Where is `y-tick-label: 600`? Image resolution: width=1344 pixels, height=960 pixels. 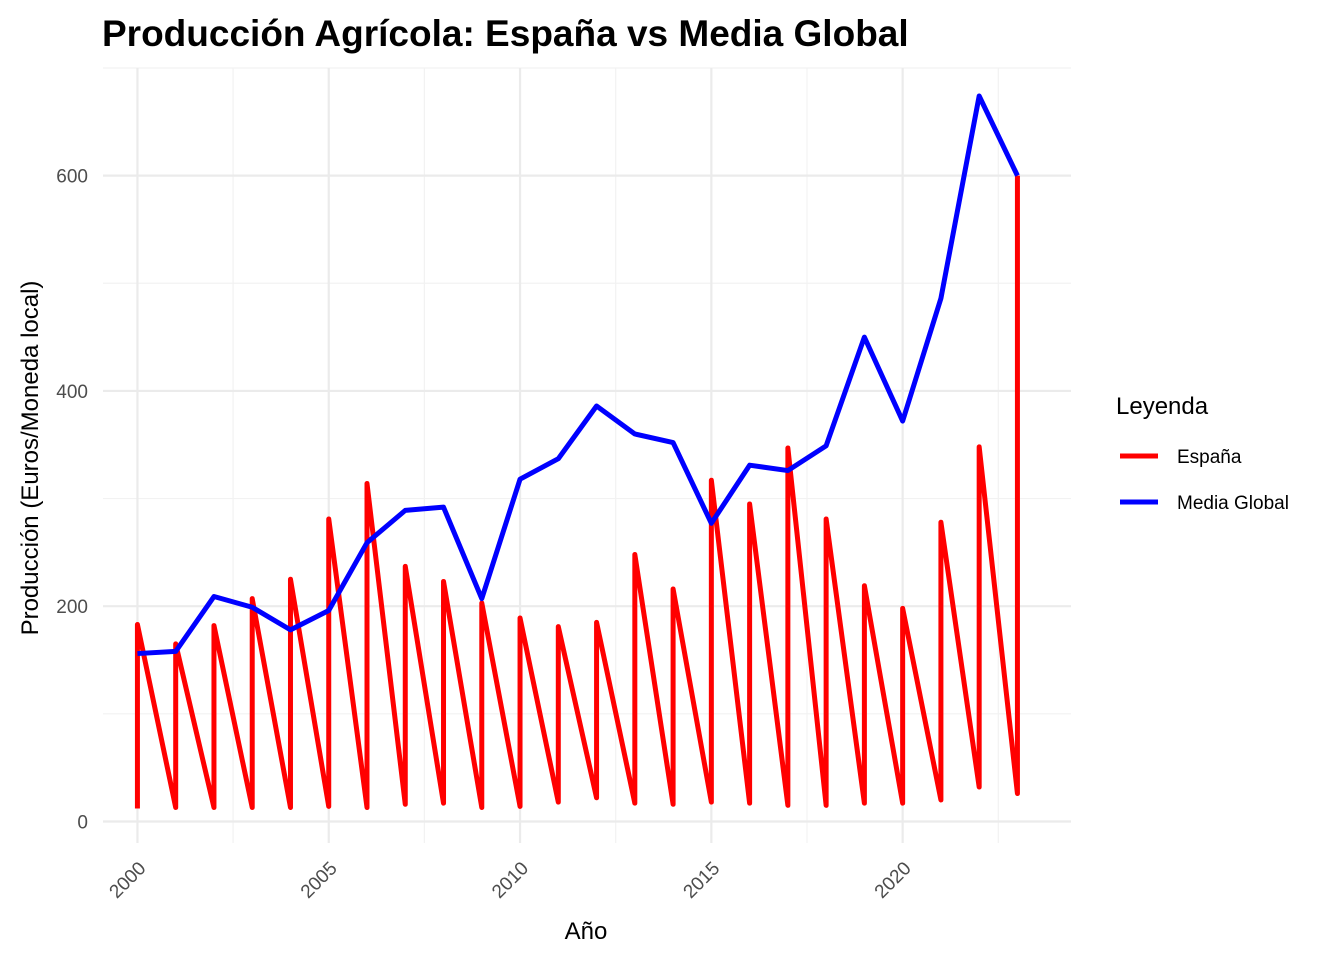 y-tick-label: 600 is located at coordinates (72, 177).